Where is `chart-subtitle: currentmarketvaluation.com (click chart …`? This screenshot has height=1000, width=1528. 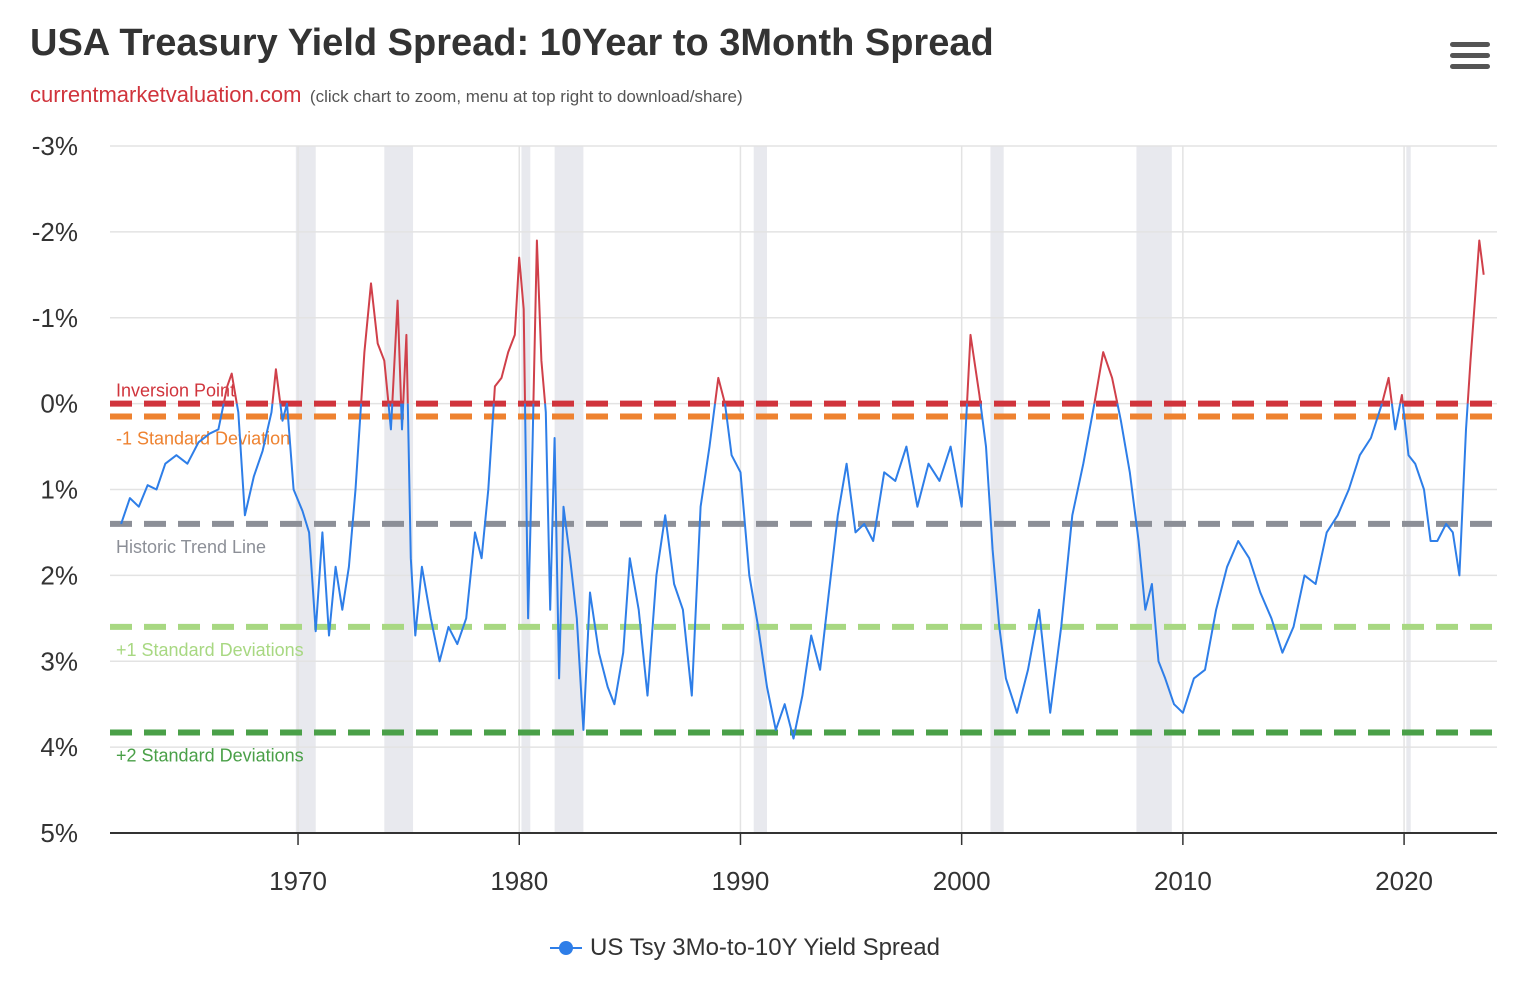
chart-subtitle: currentmarketvaluation.com (click chart … is located at coordinates (386, 95).